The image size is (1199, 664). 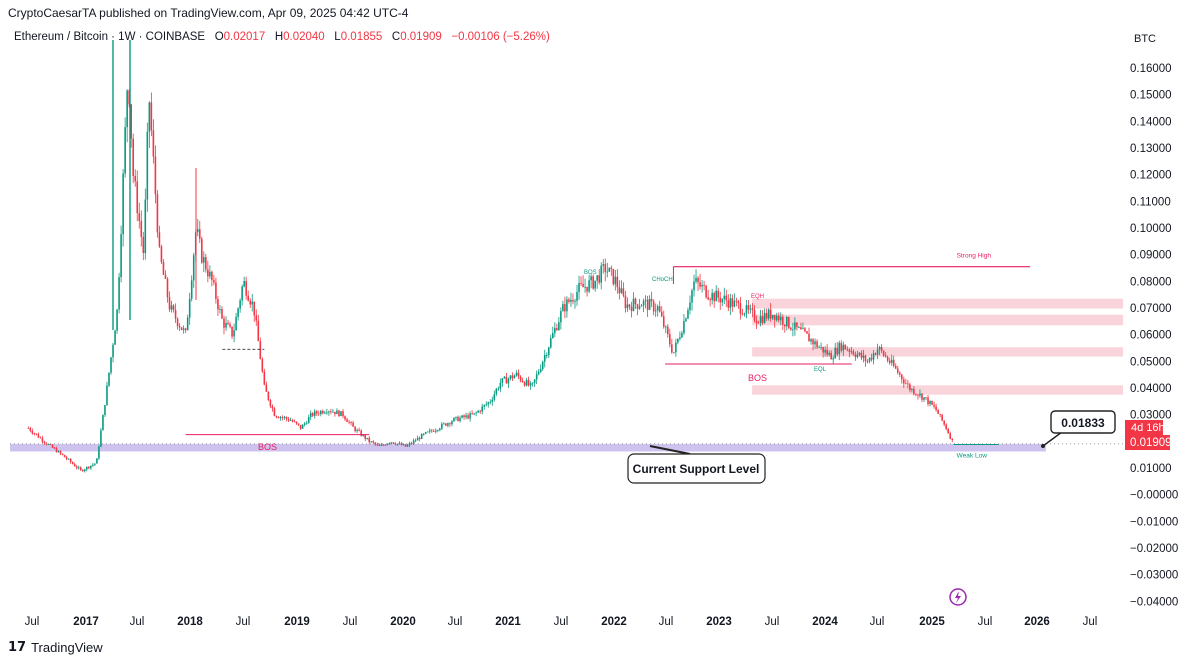 What do you see at coordinates (1154, 522) in the screenshot?
I see `y-tick-label: −0.01000` at bounding box center [1154, 522].